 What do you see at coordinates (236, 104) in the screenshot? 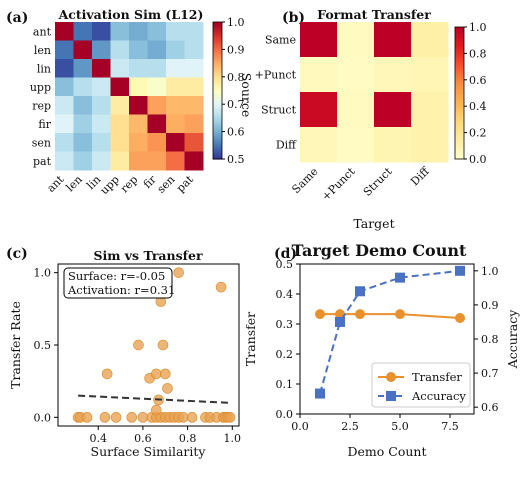
I see `colorbar-tick-label: 0.7` at bounding box center [236, 104].